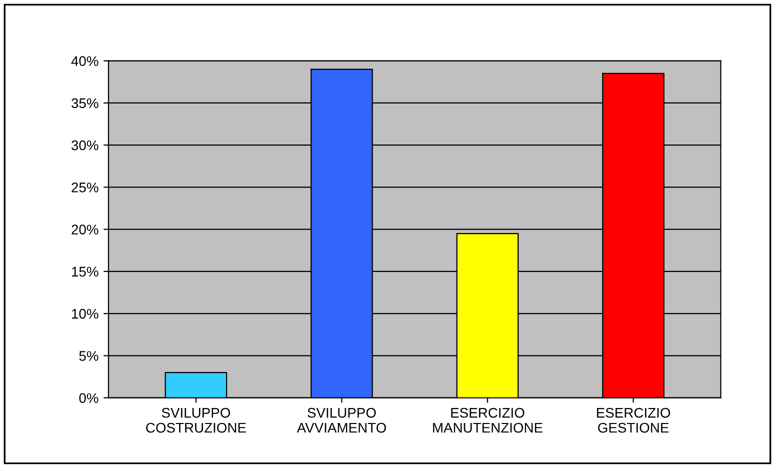 This screenshot has width=775, height=468. I want to click on x-tick-label: ESERCIZIO MANUTENZIONE, so click(487, 420).